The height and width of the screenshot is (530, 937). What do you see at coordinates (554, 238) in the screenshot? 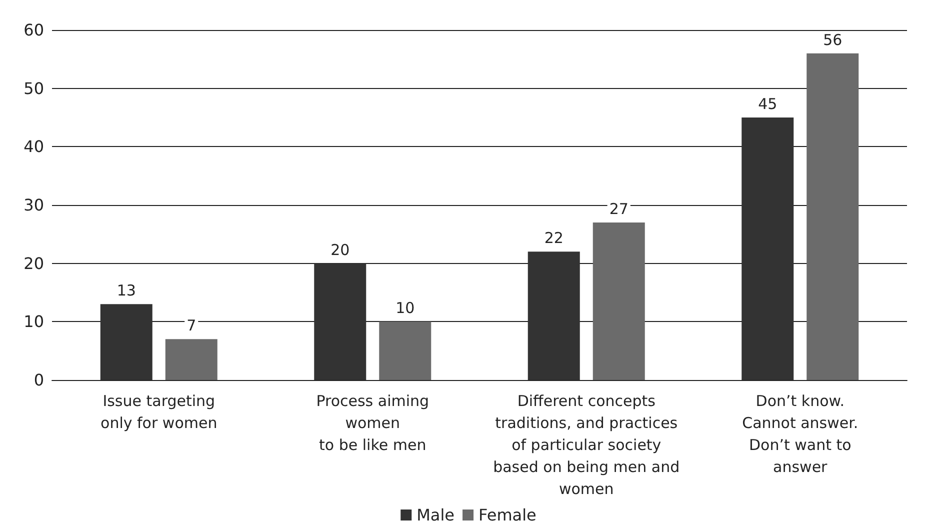
I see `data-label: 22` at bounding box center [554, 238].